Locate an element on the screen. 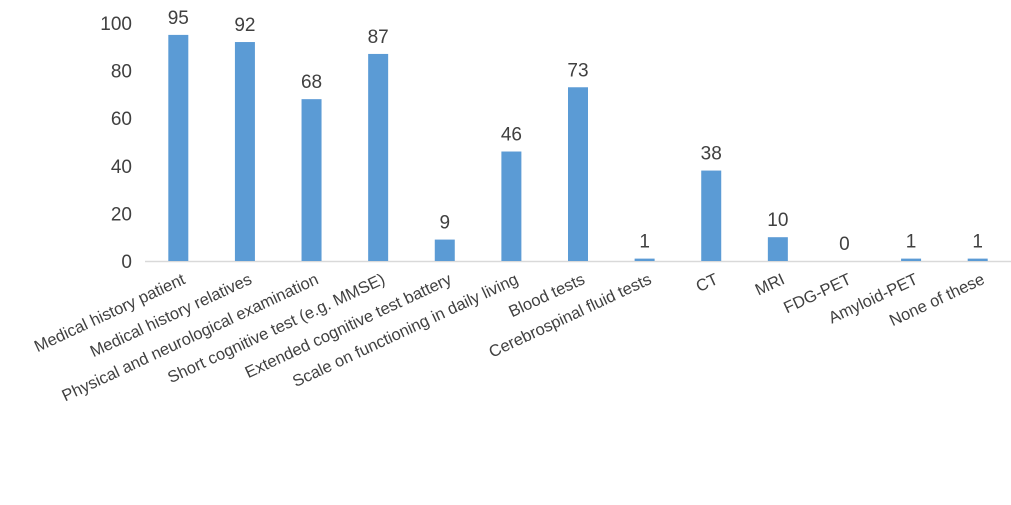 Image resolution: width=1011 pixels, height=505 pixels. y-tick-label: 60 is located at coordinates (121, 119).